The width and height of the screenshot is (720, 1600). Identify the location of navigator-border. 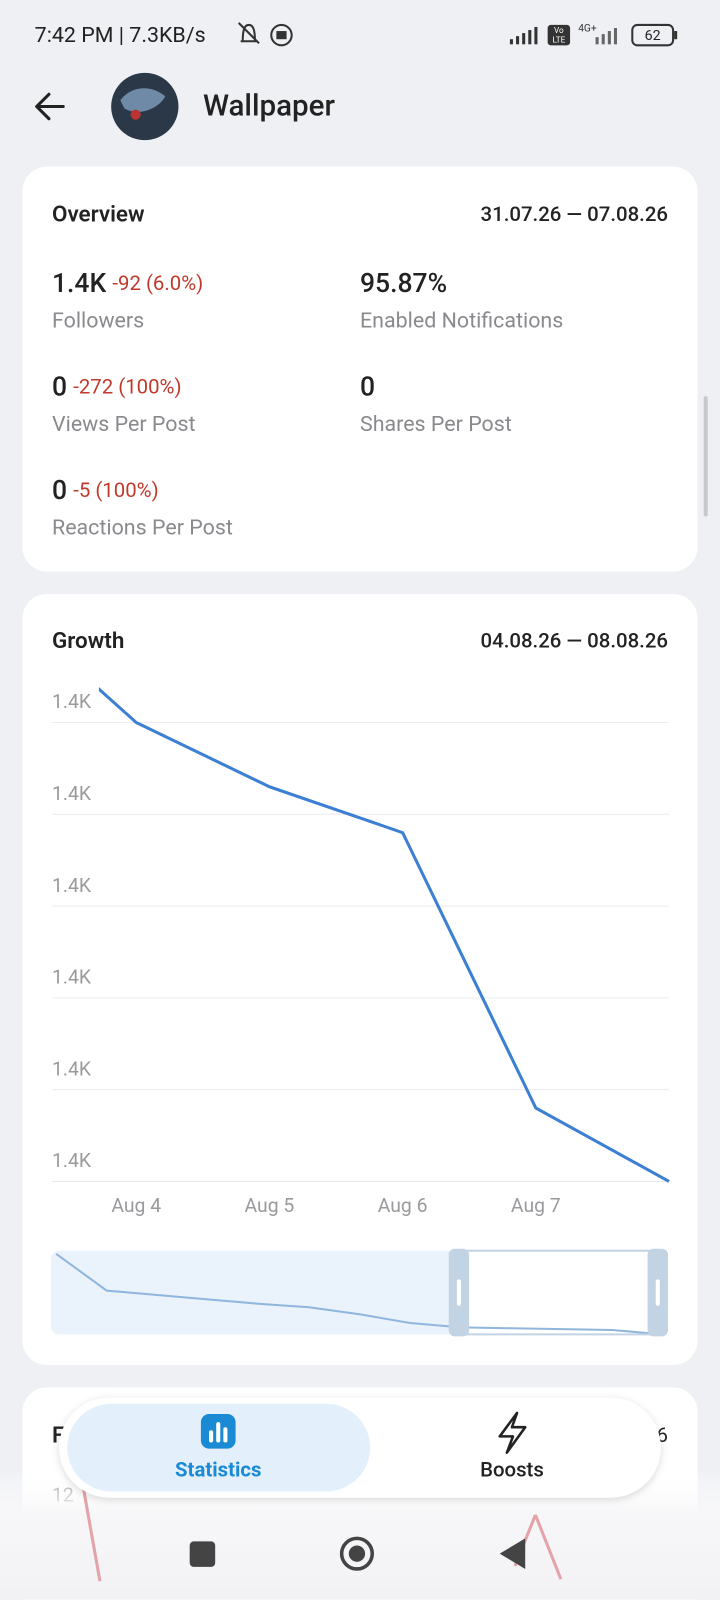
(558, 1292).